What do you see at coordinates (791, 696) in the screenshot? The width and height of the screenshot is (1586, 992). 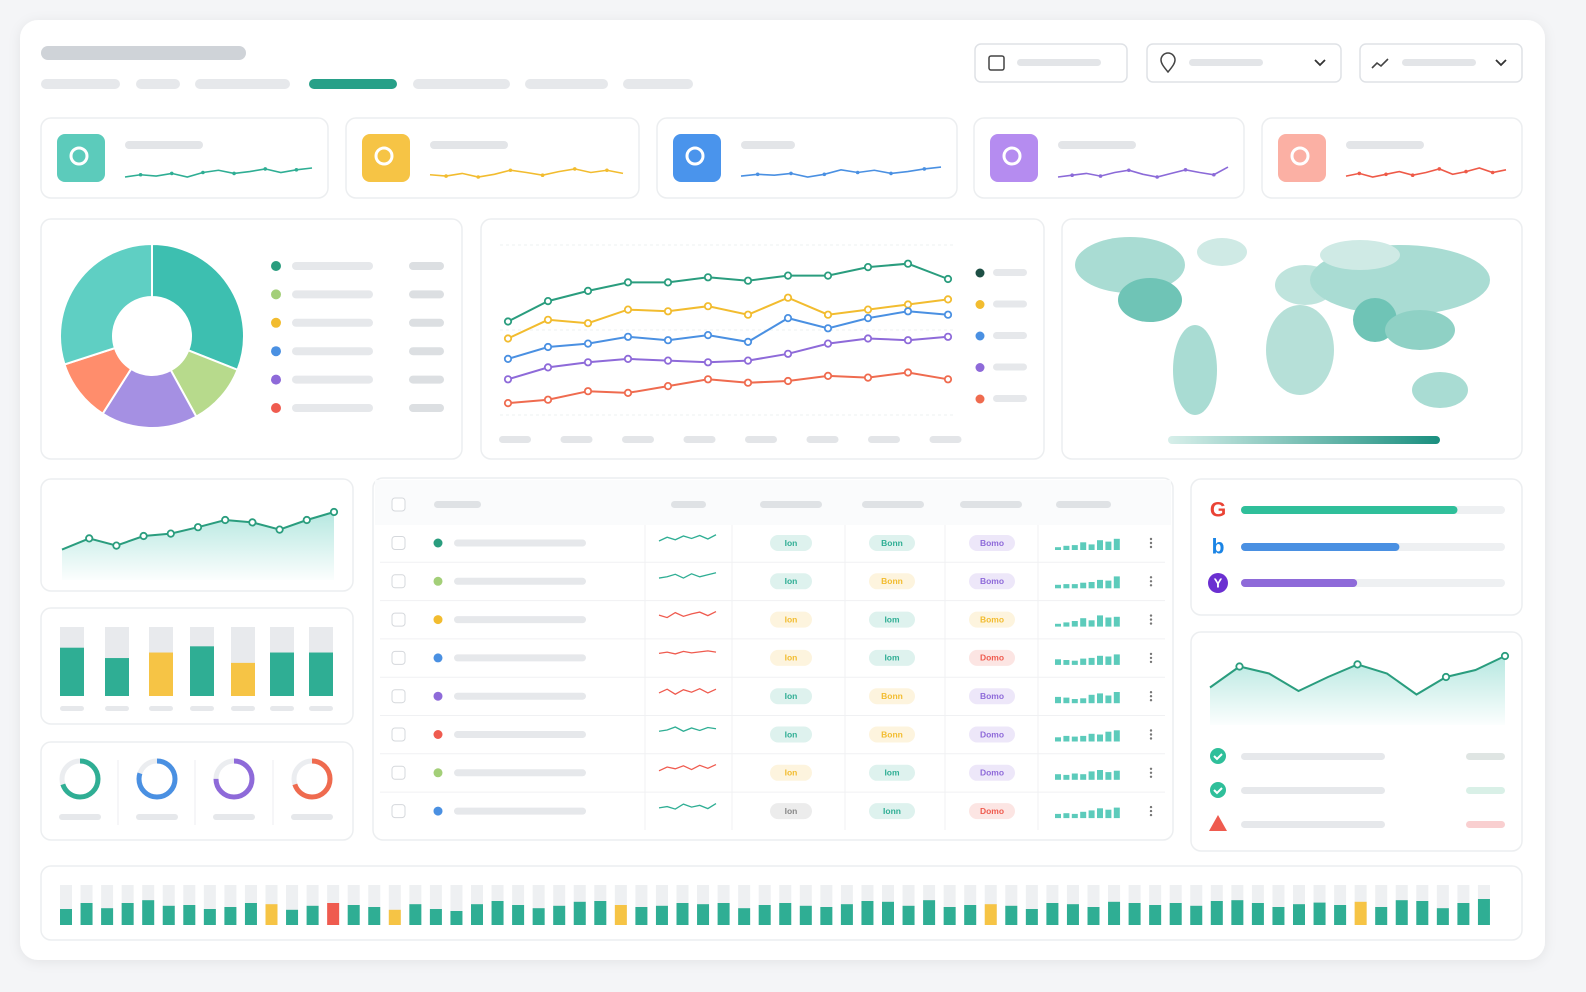 I see `pill-label: Ion` at bounding box center [791, 696].